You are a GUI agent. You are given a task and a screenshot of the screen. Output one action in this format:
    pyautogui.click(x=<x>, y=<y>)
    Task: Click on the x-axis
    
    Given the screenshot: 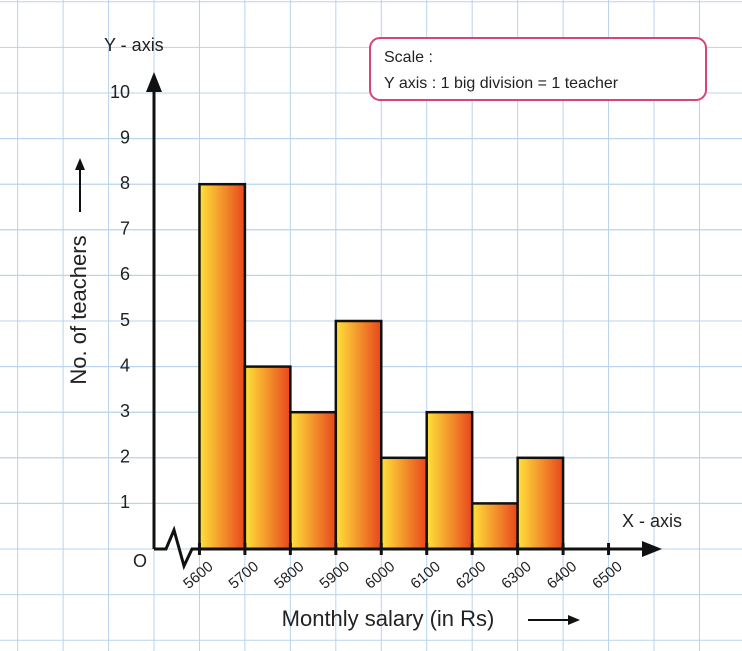 What is the action you would take?
    pyautogui.click(x=402, y=548)
    